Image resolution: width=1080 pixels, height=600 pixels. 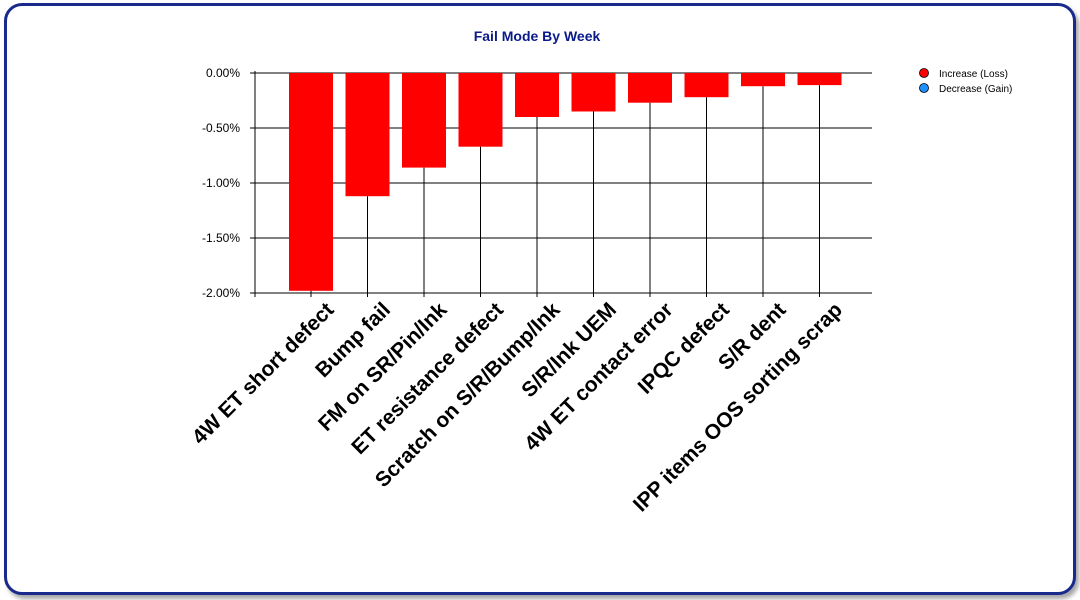 What do you see at coordinates (221, 128) in the screenshot?
I see `y-tick-label: -0.50%` at bounding box center [221, 128].